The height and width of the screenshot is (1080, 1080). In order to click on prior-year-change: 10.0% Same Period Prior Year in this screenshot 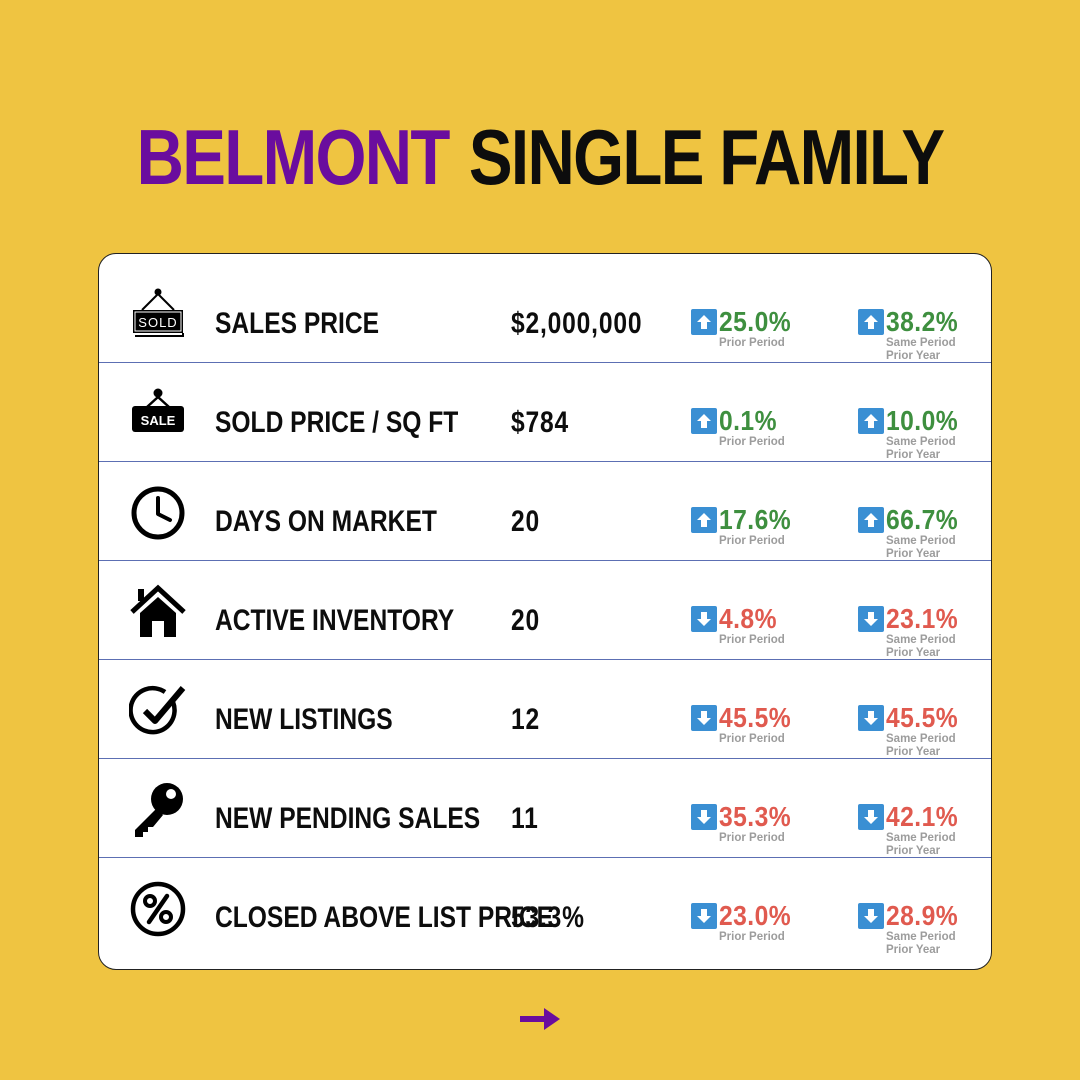, I will do `click(913, 433)`.